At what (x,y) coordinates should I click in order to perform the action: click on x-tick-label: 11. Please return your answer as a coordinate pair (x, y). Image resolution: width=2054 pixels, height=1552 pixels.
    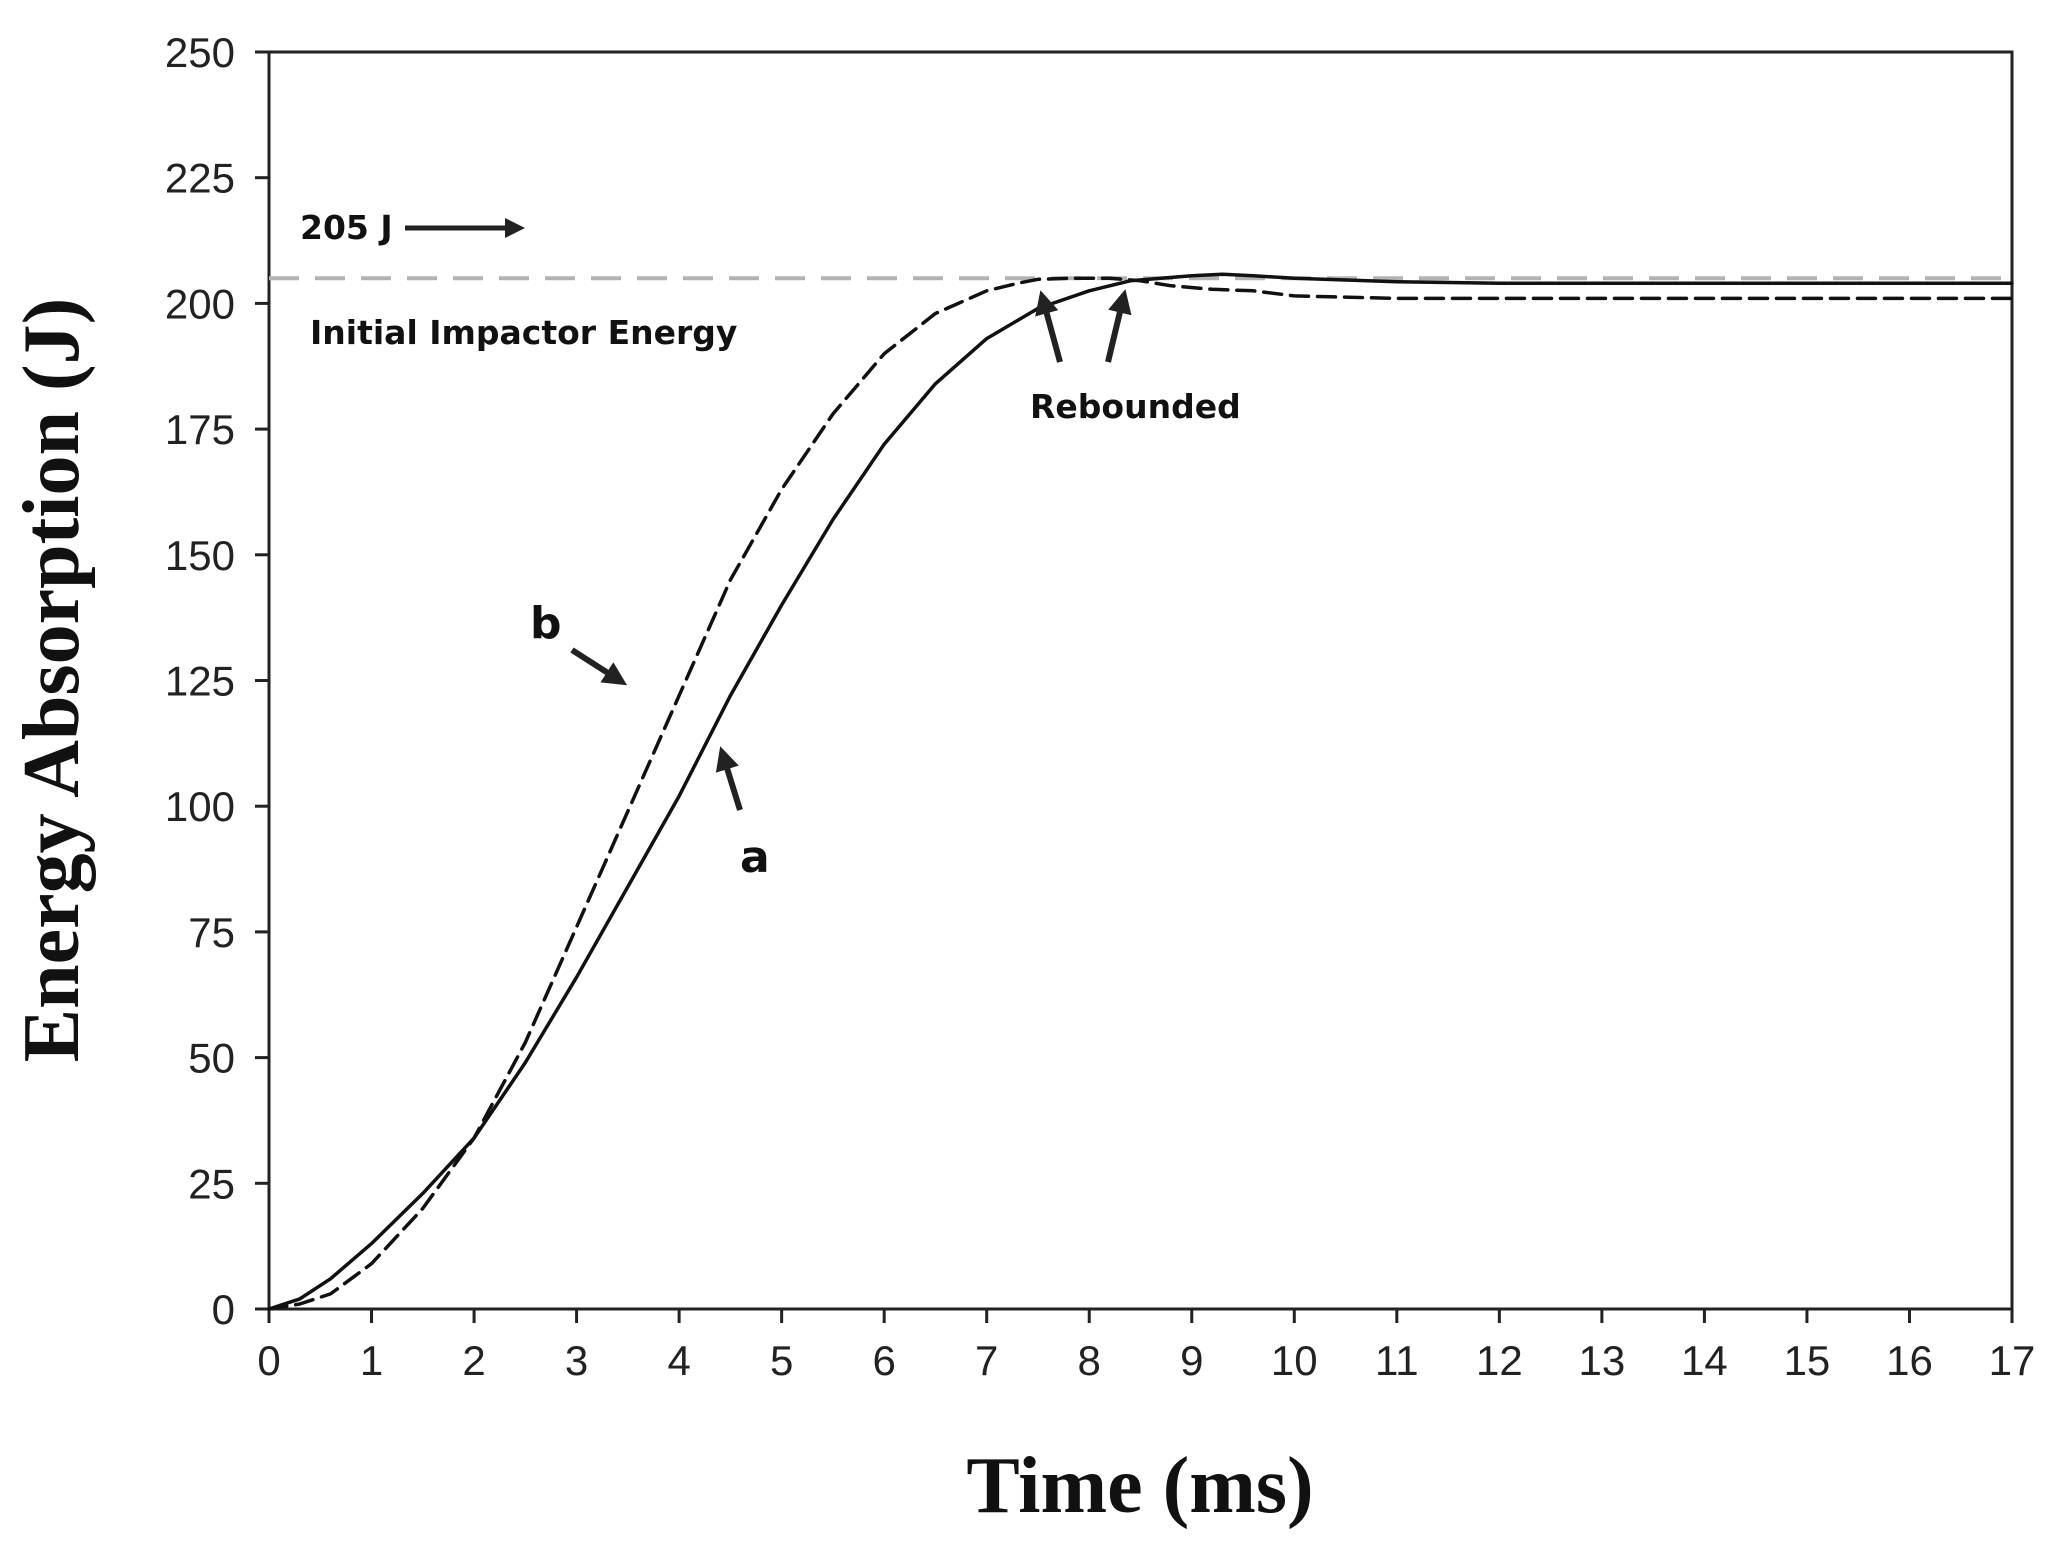
    Looking at the image, I should click on (1397, 1360).